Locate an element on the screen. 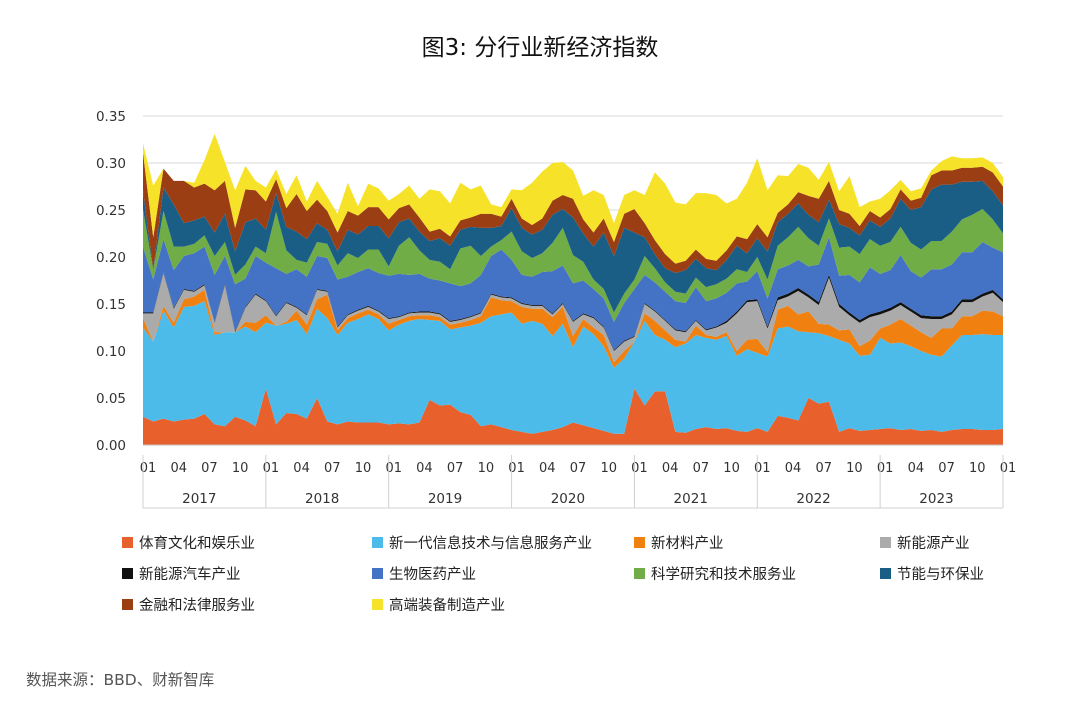 The height and width of the screenshot is (703, 1080). legend-label: 科学研究和技术服务业 is located at coordinates (723, 575).